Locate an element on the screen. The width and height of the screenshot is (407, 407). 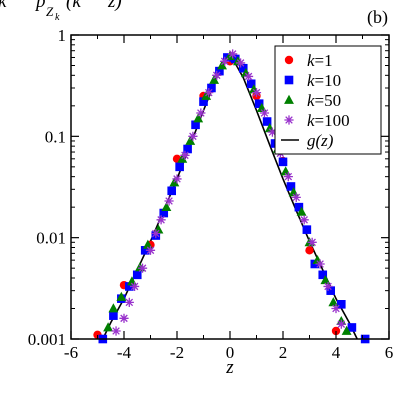
x-axis-label: z is located at coordinates (229, 367).